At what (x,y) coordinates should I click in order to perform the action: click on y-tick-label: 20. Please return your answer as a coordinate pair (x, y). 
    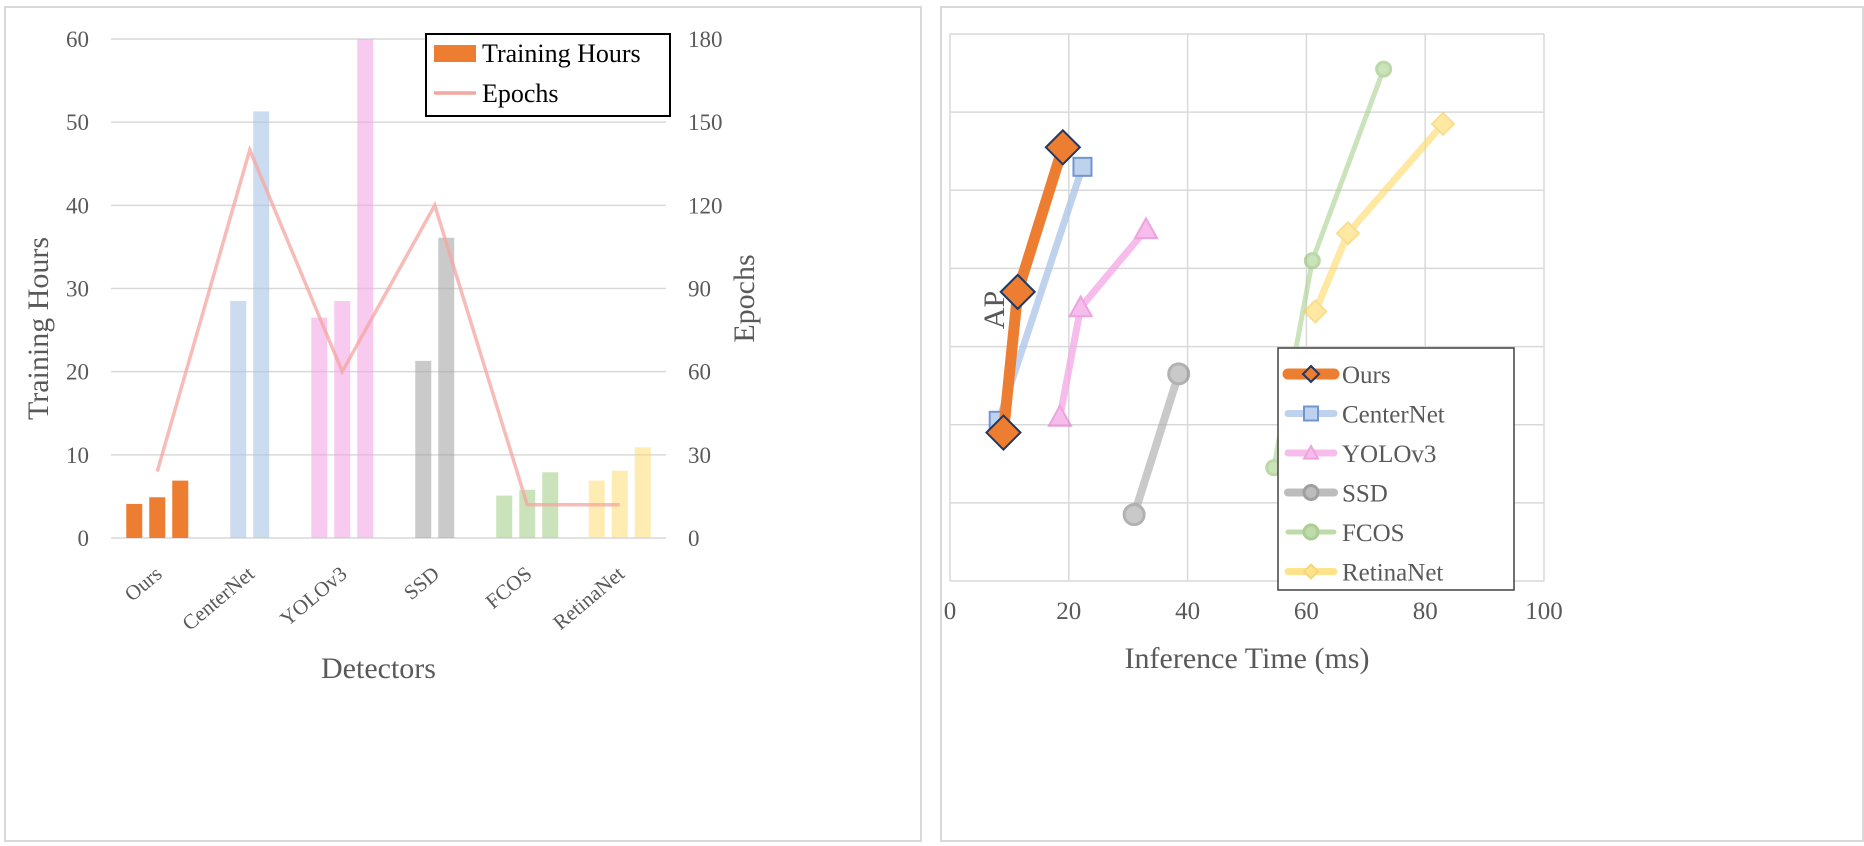
    Looking at the image, I should click on (77, 372).